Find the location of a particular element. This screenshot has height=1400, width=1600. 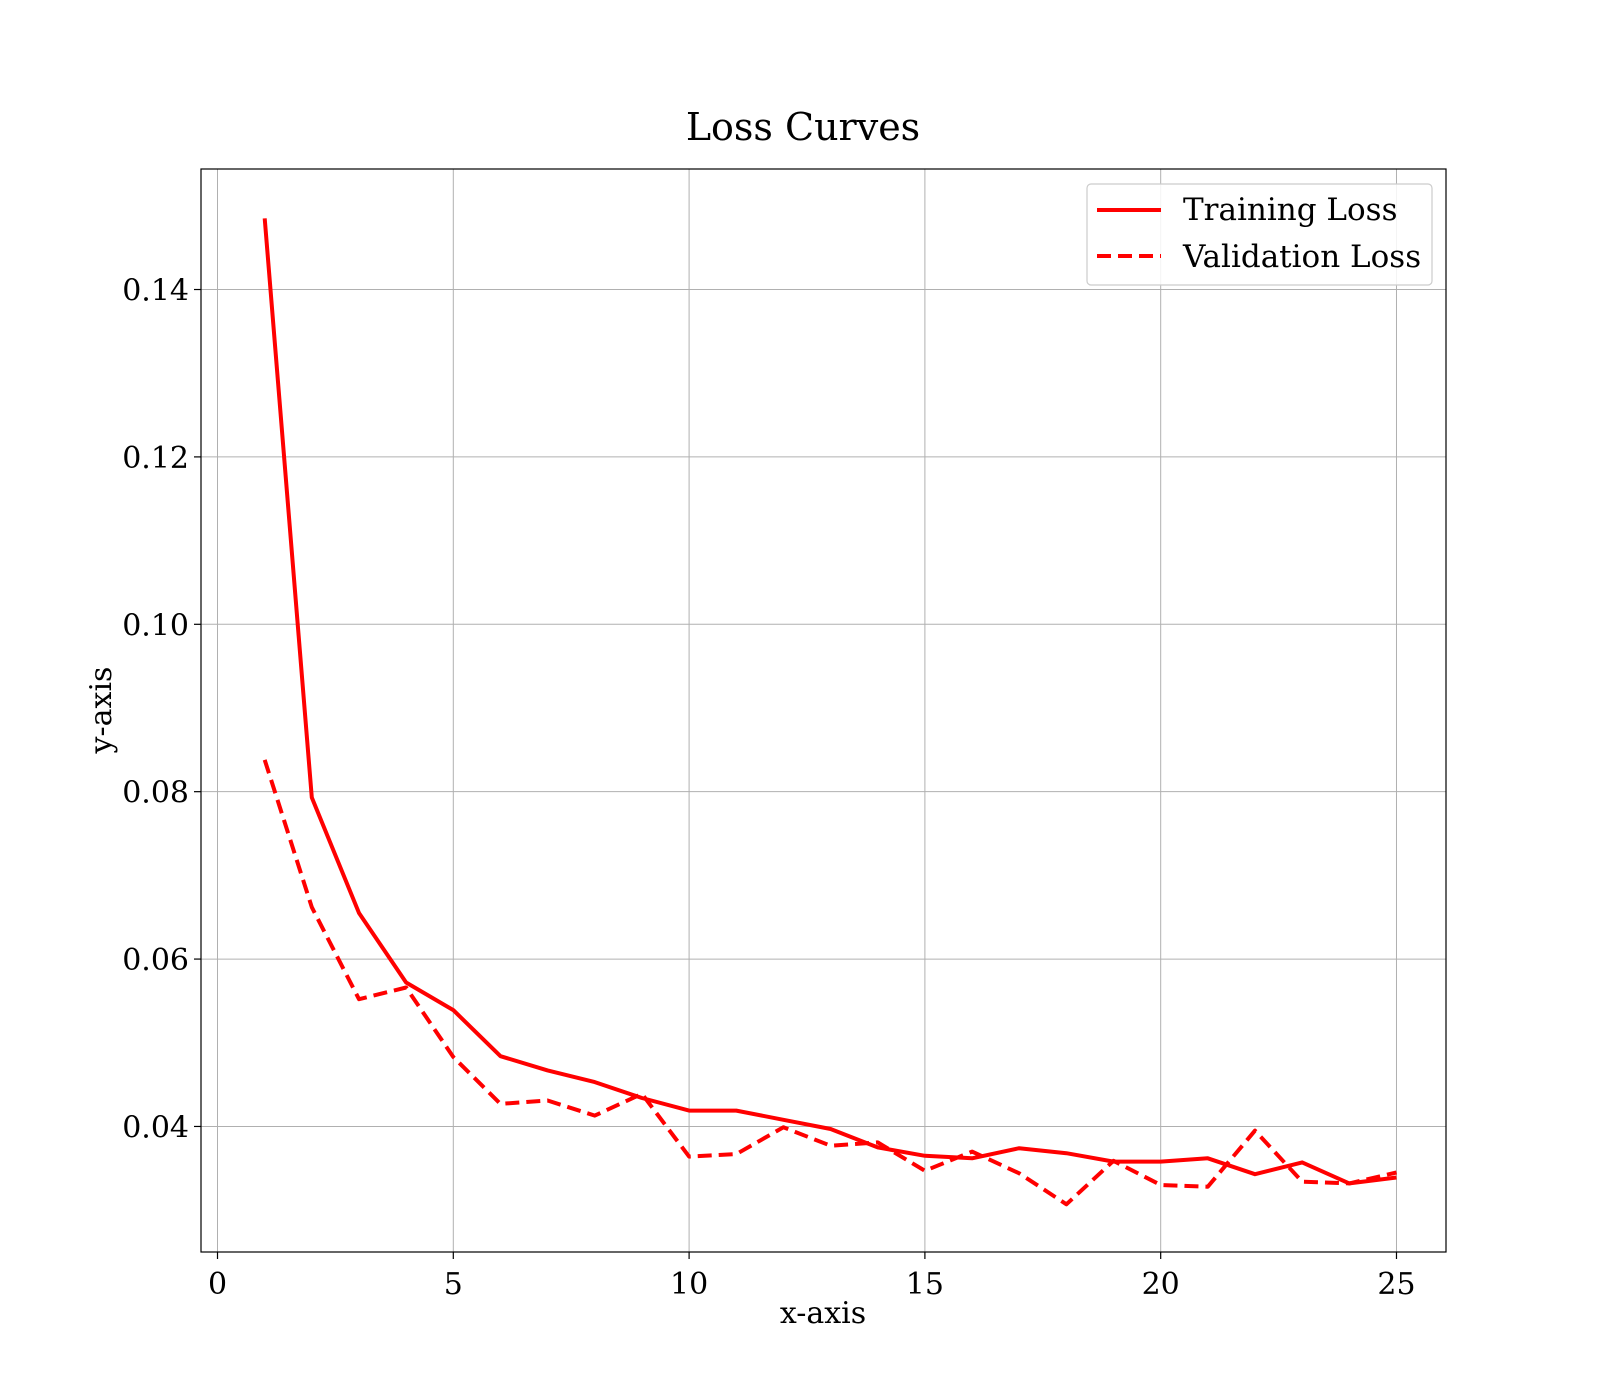

y-tick-label: 0.12 is located at coordinates (155, 458).